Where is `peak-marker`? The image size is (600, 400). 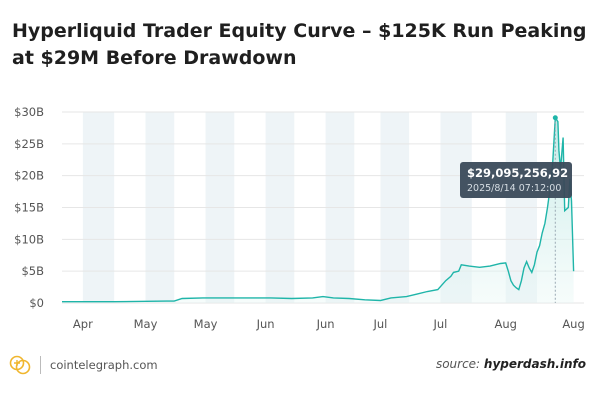
peak-marker is located at coordinates (555, 209).